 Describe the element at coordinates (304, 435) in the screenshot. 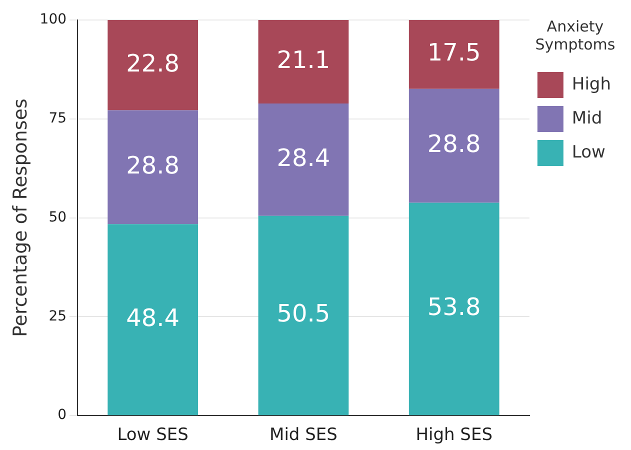

I see `x-tick-label: Mid SES` at that location.